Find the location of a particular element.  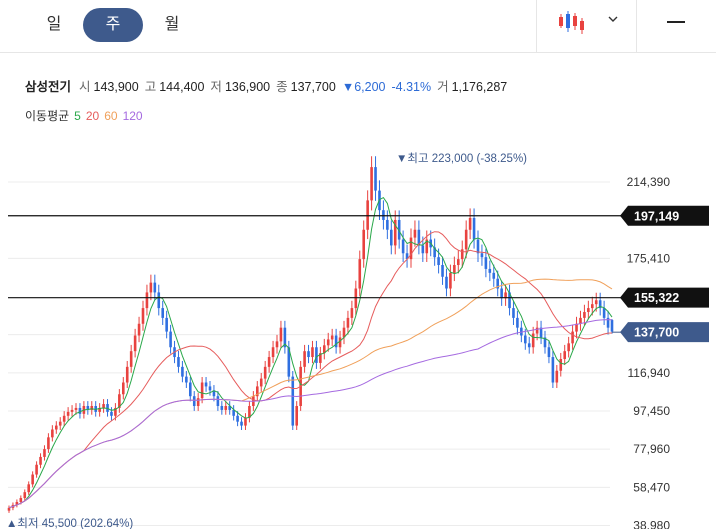

ma-120-label: 120 is located at coordinates (132, 116).